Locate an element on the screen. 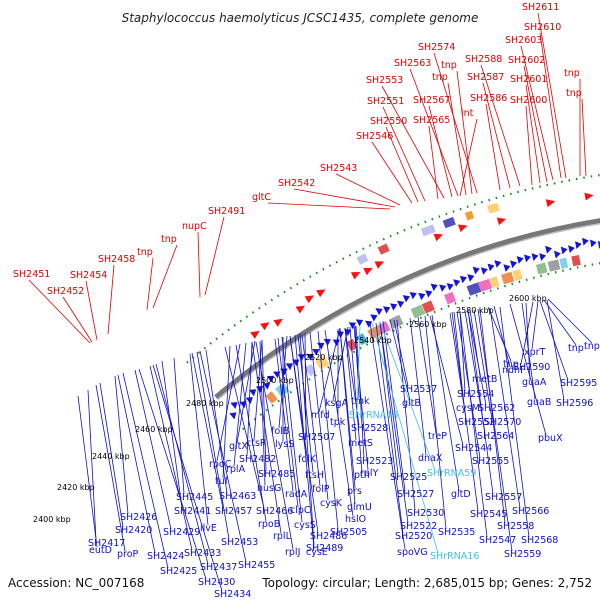  reverse-gene-label: SH2455 is located at coordinates (256, 565).